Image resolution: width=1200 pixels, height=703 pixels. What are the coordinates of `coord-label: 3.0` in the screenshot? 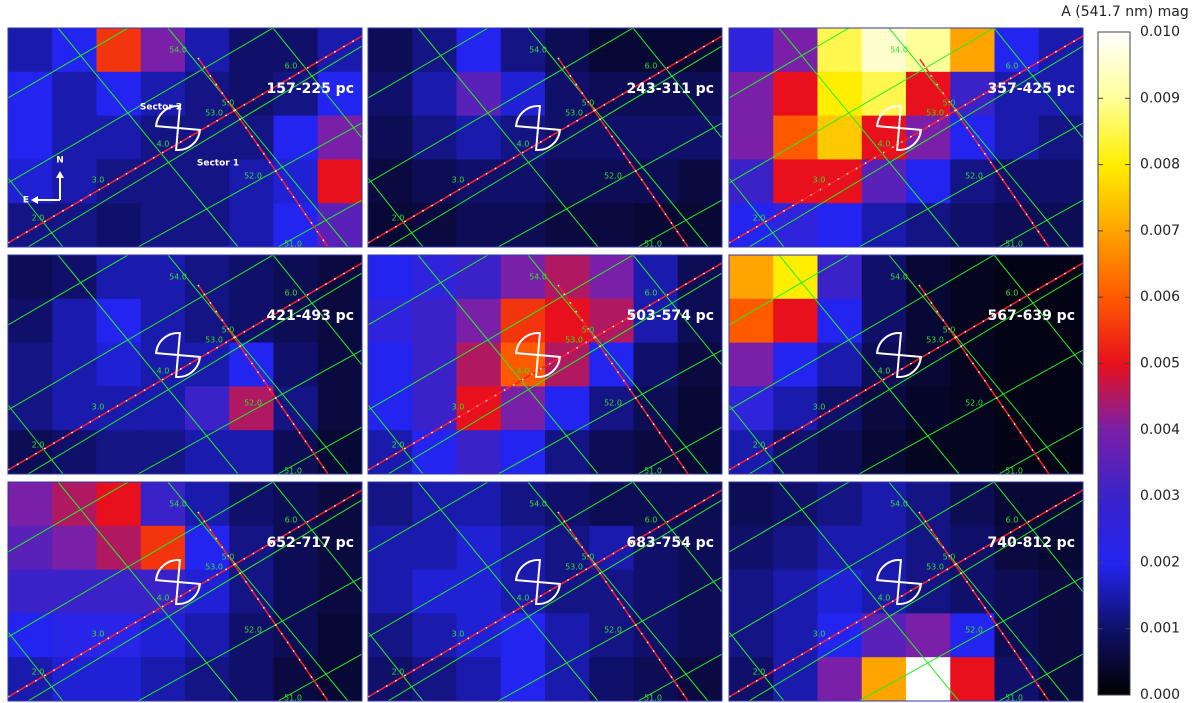 It's located at (819, 634).